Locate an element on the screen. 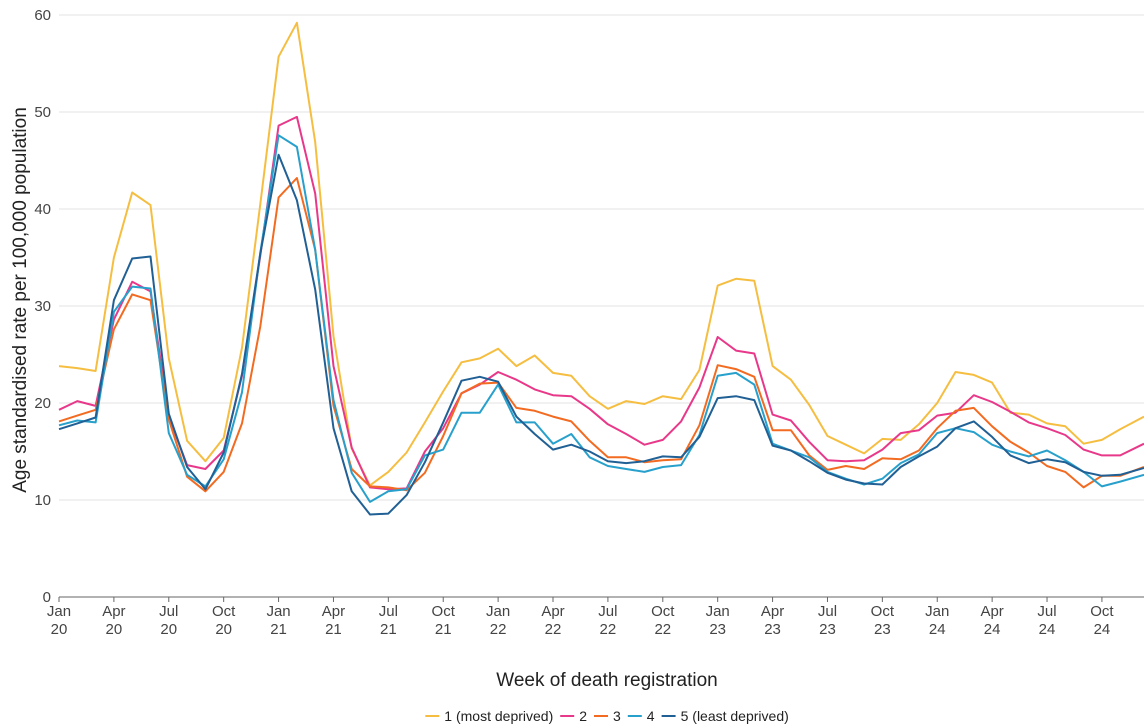  legend-item-5: 5 (least deprived) is located at coordinates (725, 716).